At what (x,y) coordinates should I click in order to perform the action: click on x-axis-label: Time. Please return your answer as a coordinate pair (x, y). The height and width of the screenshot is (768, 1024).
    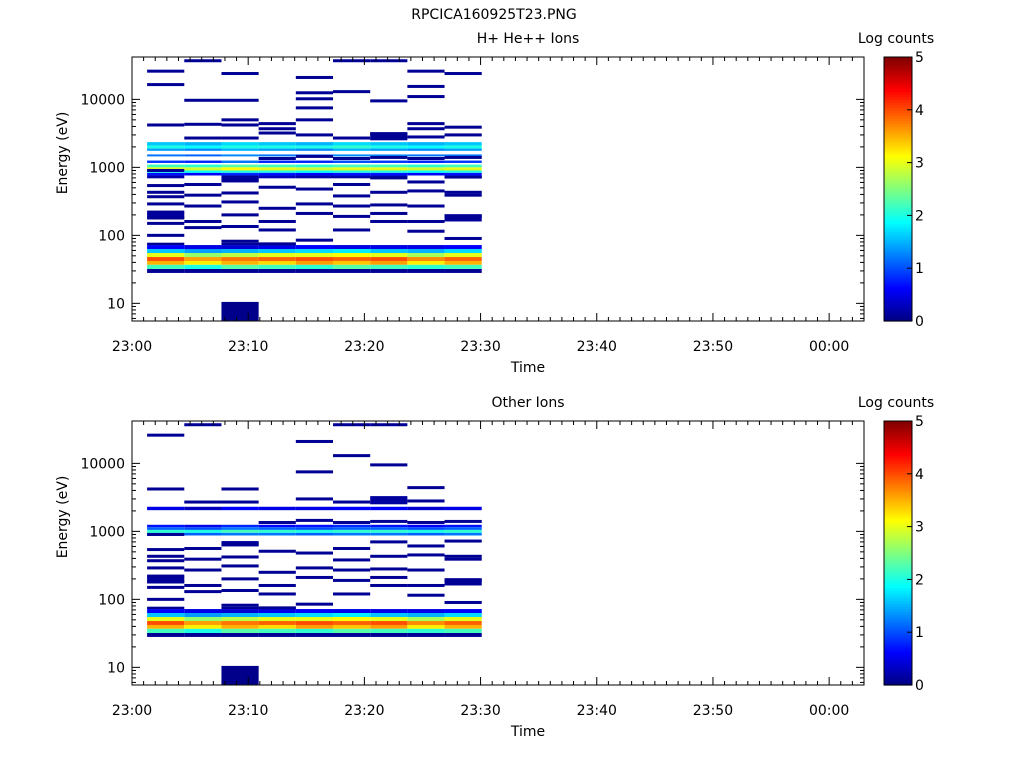
    Looking at the image, I should click on (527, 732).